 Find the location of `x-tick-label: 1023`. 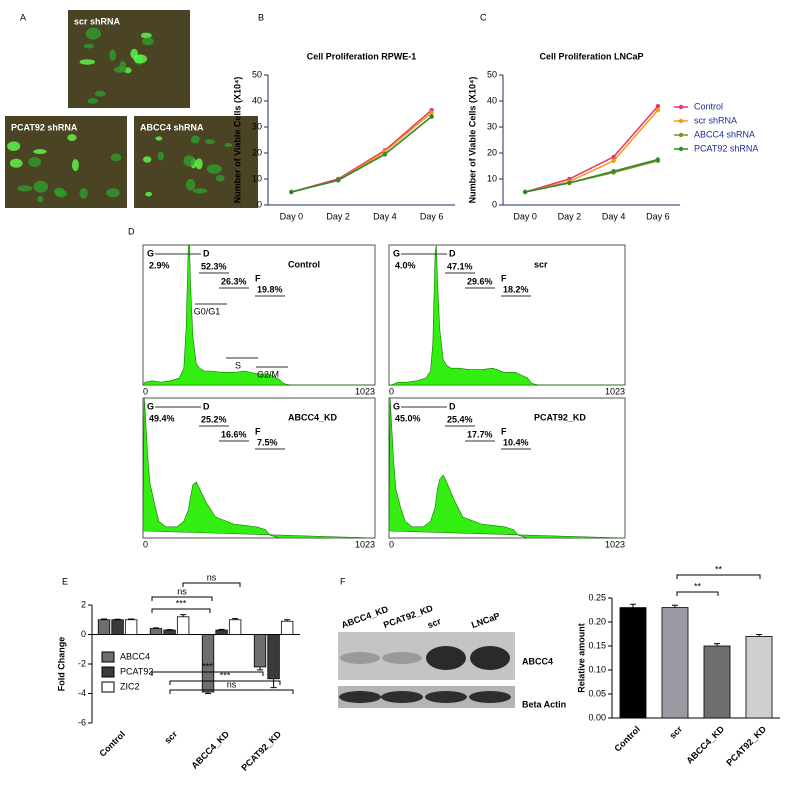

x-tick-label: 1023 is located at coordinates (615, 544).